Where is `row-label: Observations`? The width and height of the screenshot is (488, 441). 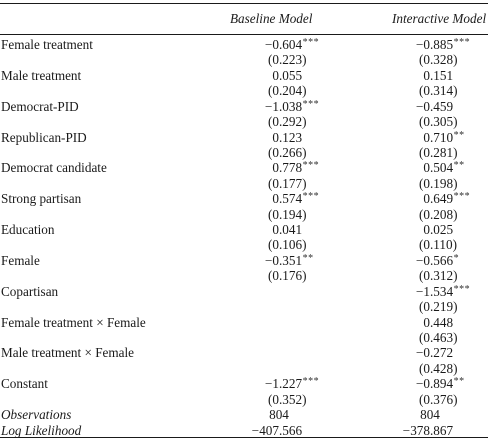
row-label: Observations is located at coordinates (36, 415).